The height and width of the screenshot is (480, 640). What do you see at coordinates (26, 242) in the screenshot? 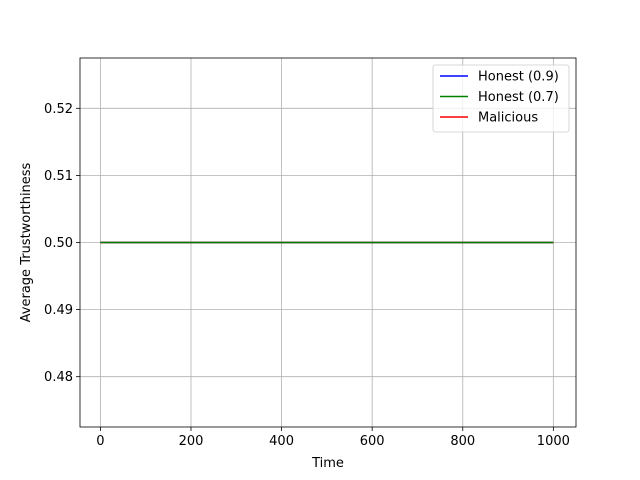
I see `y-axis-label: Average Trustworthiness` at bounding box center [26, 242].